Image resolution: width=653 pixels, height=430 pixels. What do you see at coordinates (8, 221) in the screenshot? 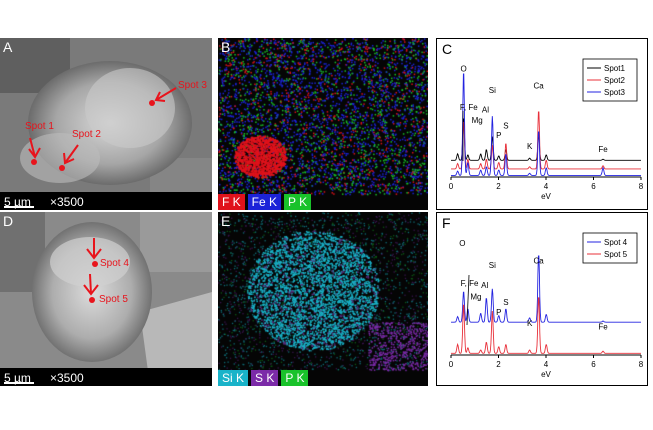
I see `panel-letter-d: D` at bounding box center [8, 221].